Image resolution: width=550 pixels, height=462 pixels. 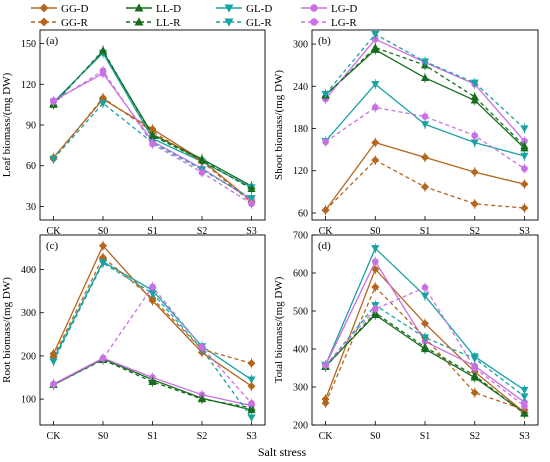 I want to click on y-tick-label: 400, so click(x=28, y=270).